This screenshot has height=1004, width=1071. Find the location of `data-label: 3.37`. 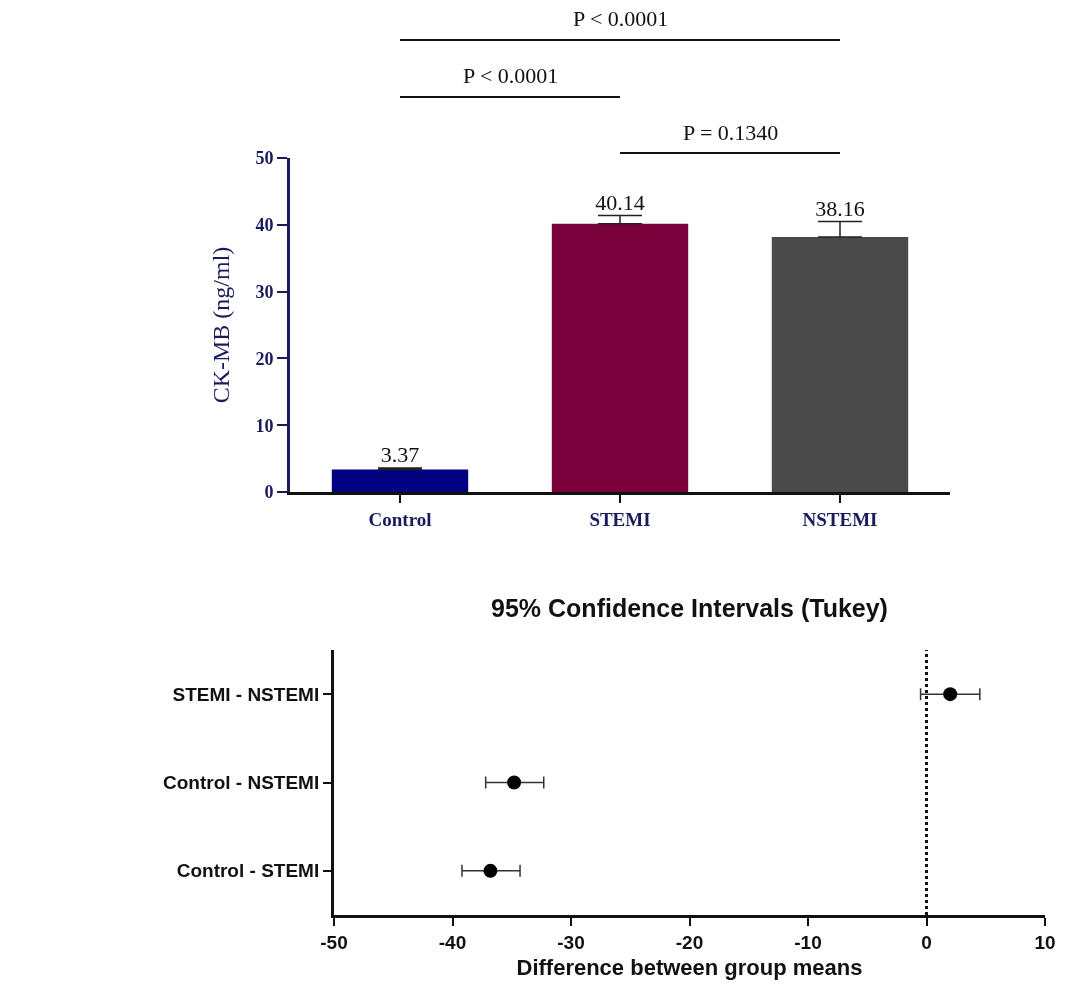

data-label: 3.37 is located at coordinates (400, 455).